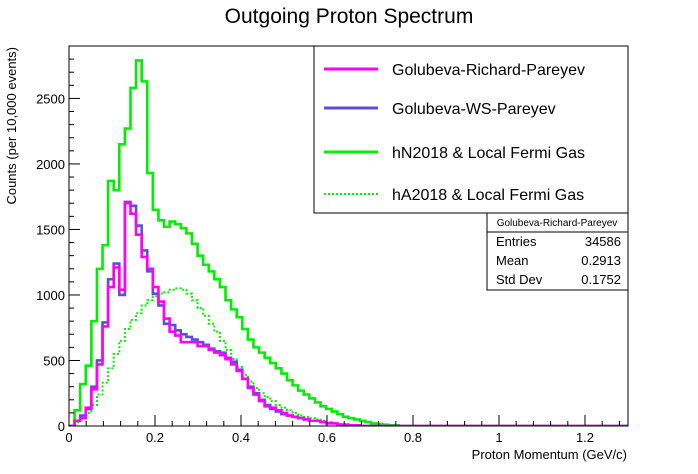  What do you see at coordinates (61, 426) in the screenshot?
I see `y-tick-label: 0` at bounding box center [61, 426].